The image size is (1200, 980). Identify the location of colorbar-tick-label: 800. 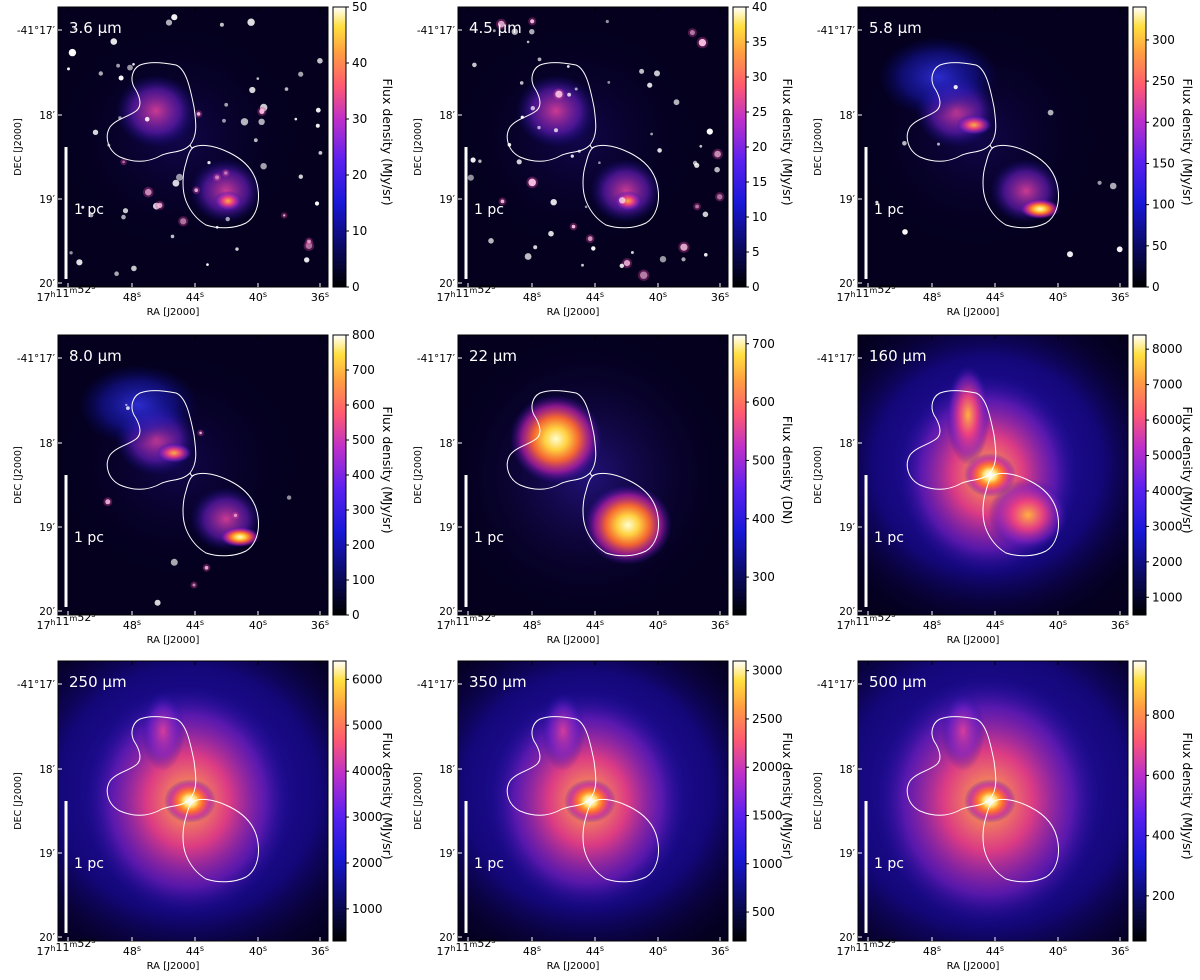
(1163, 715).